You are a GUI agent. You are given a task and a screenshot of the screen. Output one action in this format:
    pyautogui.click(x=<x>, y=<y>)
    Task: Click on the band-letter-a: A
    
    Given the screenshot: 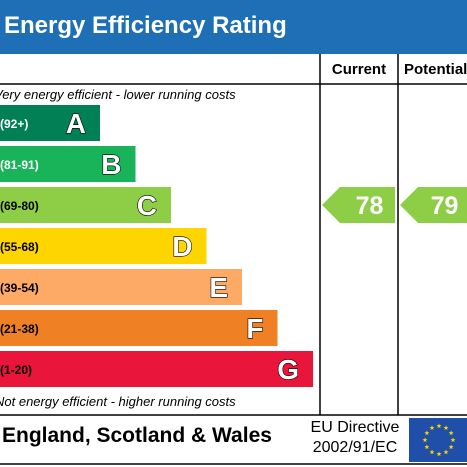 What is the action you would take?
    pyautogui.click(x=76, y=123)
    